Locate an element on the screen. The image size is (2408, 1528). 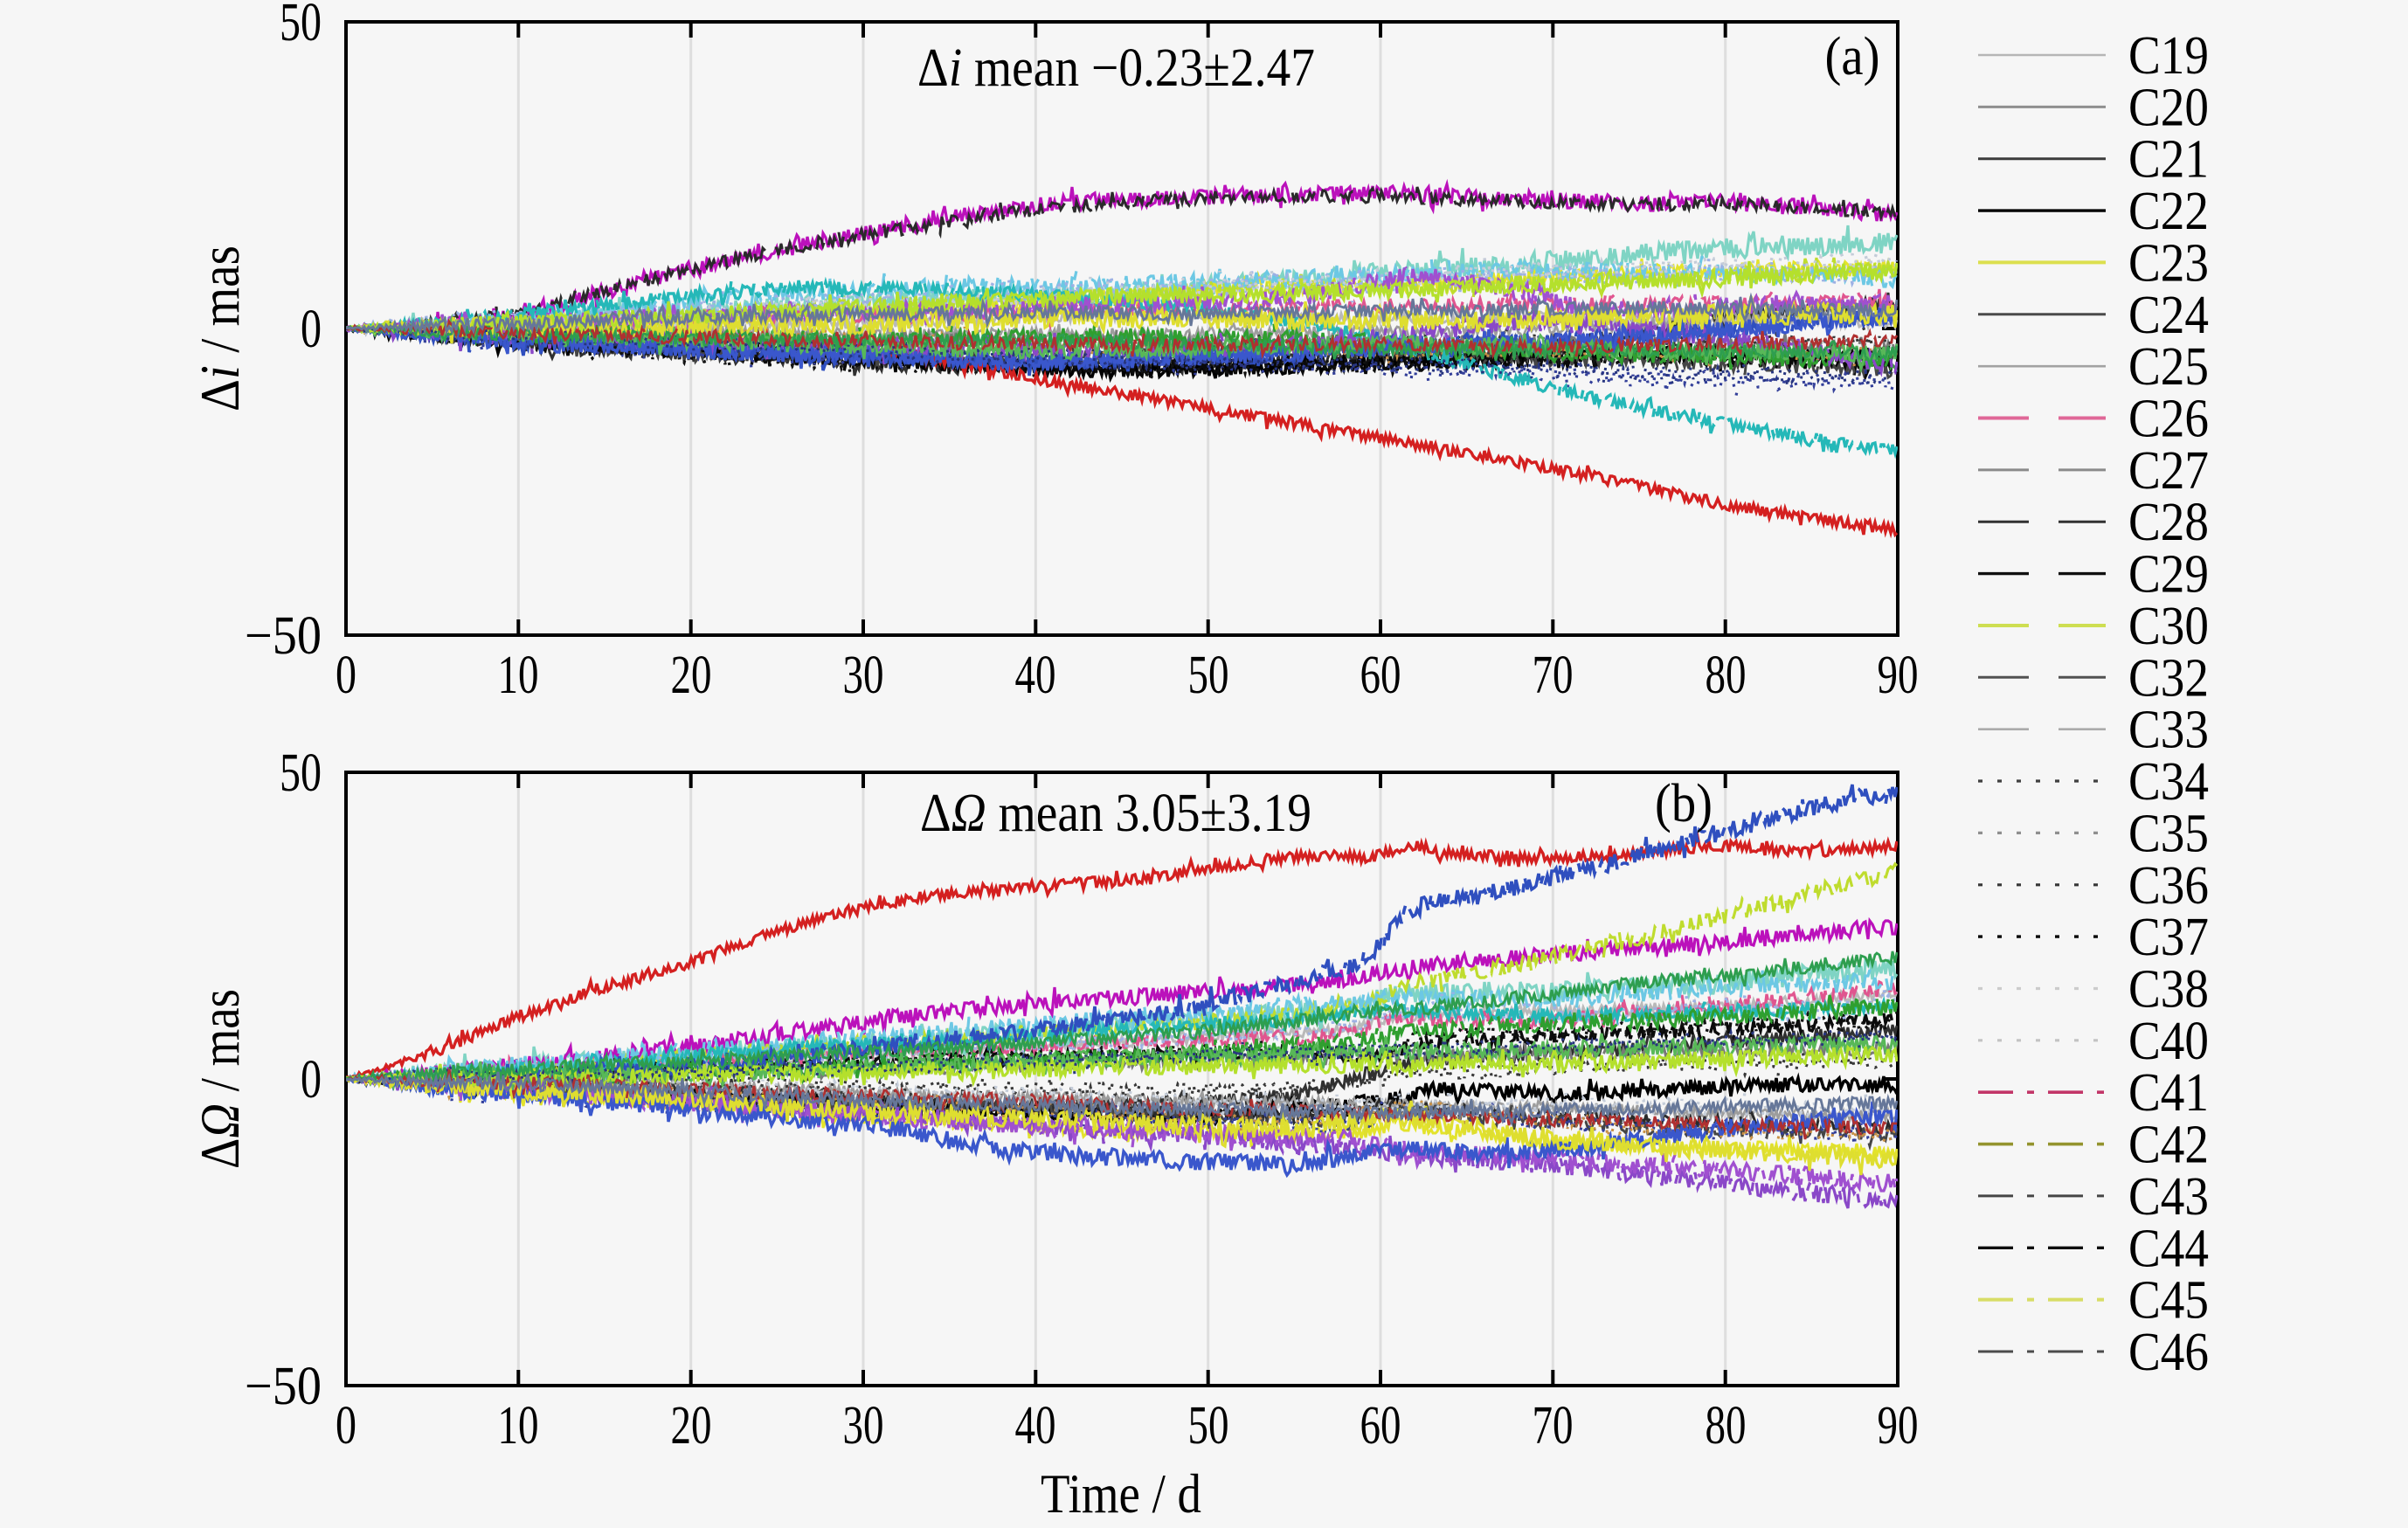
svg-text: C32 is located at coordinates (2168, 678).